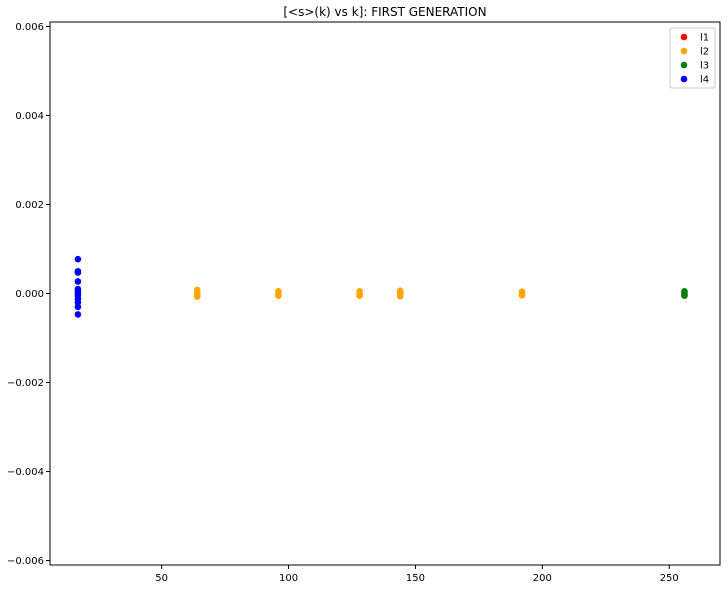  Describe the element at coordinates (704, 80) in the screenshot. I see `legend-label-l4: l4` at that location.